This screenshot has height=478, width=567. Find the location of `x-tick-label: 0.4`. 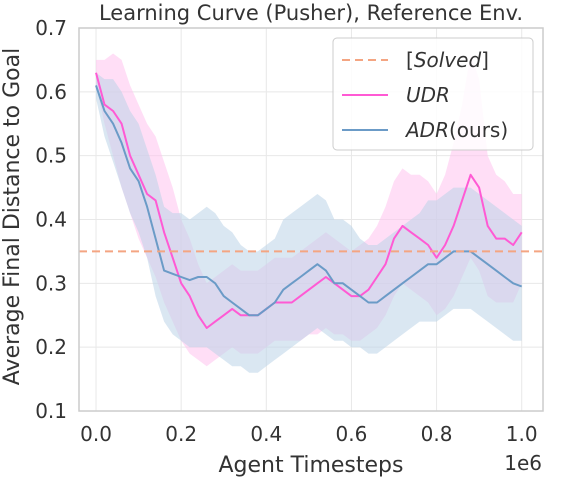

x-tick-label: 0.4 is located at coordinates (266, 434).